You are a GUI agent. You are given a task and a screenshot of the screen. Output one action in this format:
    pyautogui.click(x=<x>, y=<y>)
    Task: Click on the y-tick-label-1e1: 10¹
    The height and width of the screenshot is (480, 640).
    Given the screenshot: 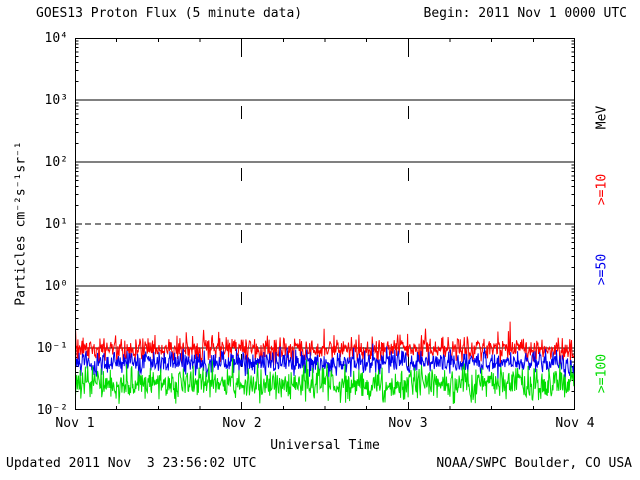 What is the action you would take?
    pyautogui.click(x=56, y=224)
    